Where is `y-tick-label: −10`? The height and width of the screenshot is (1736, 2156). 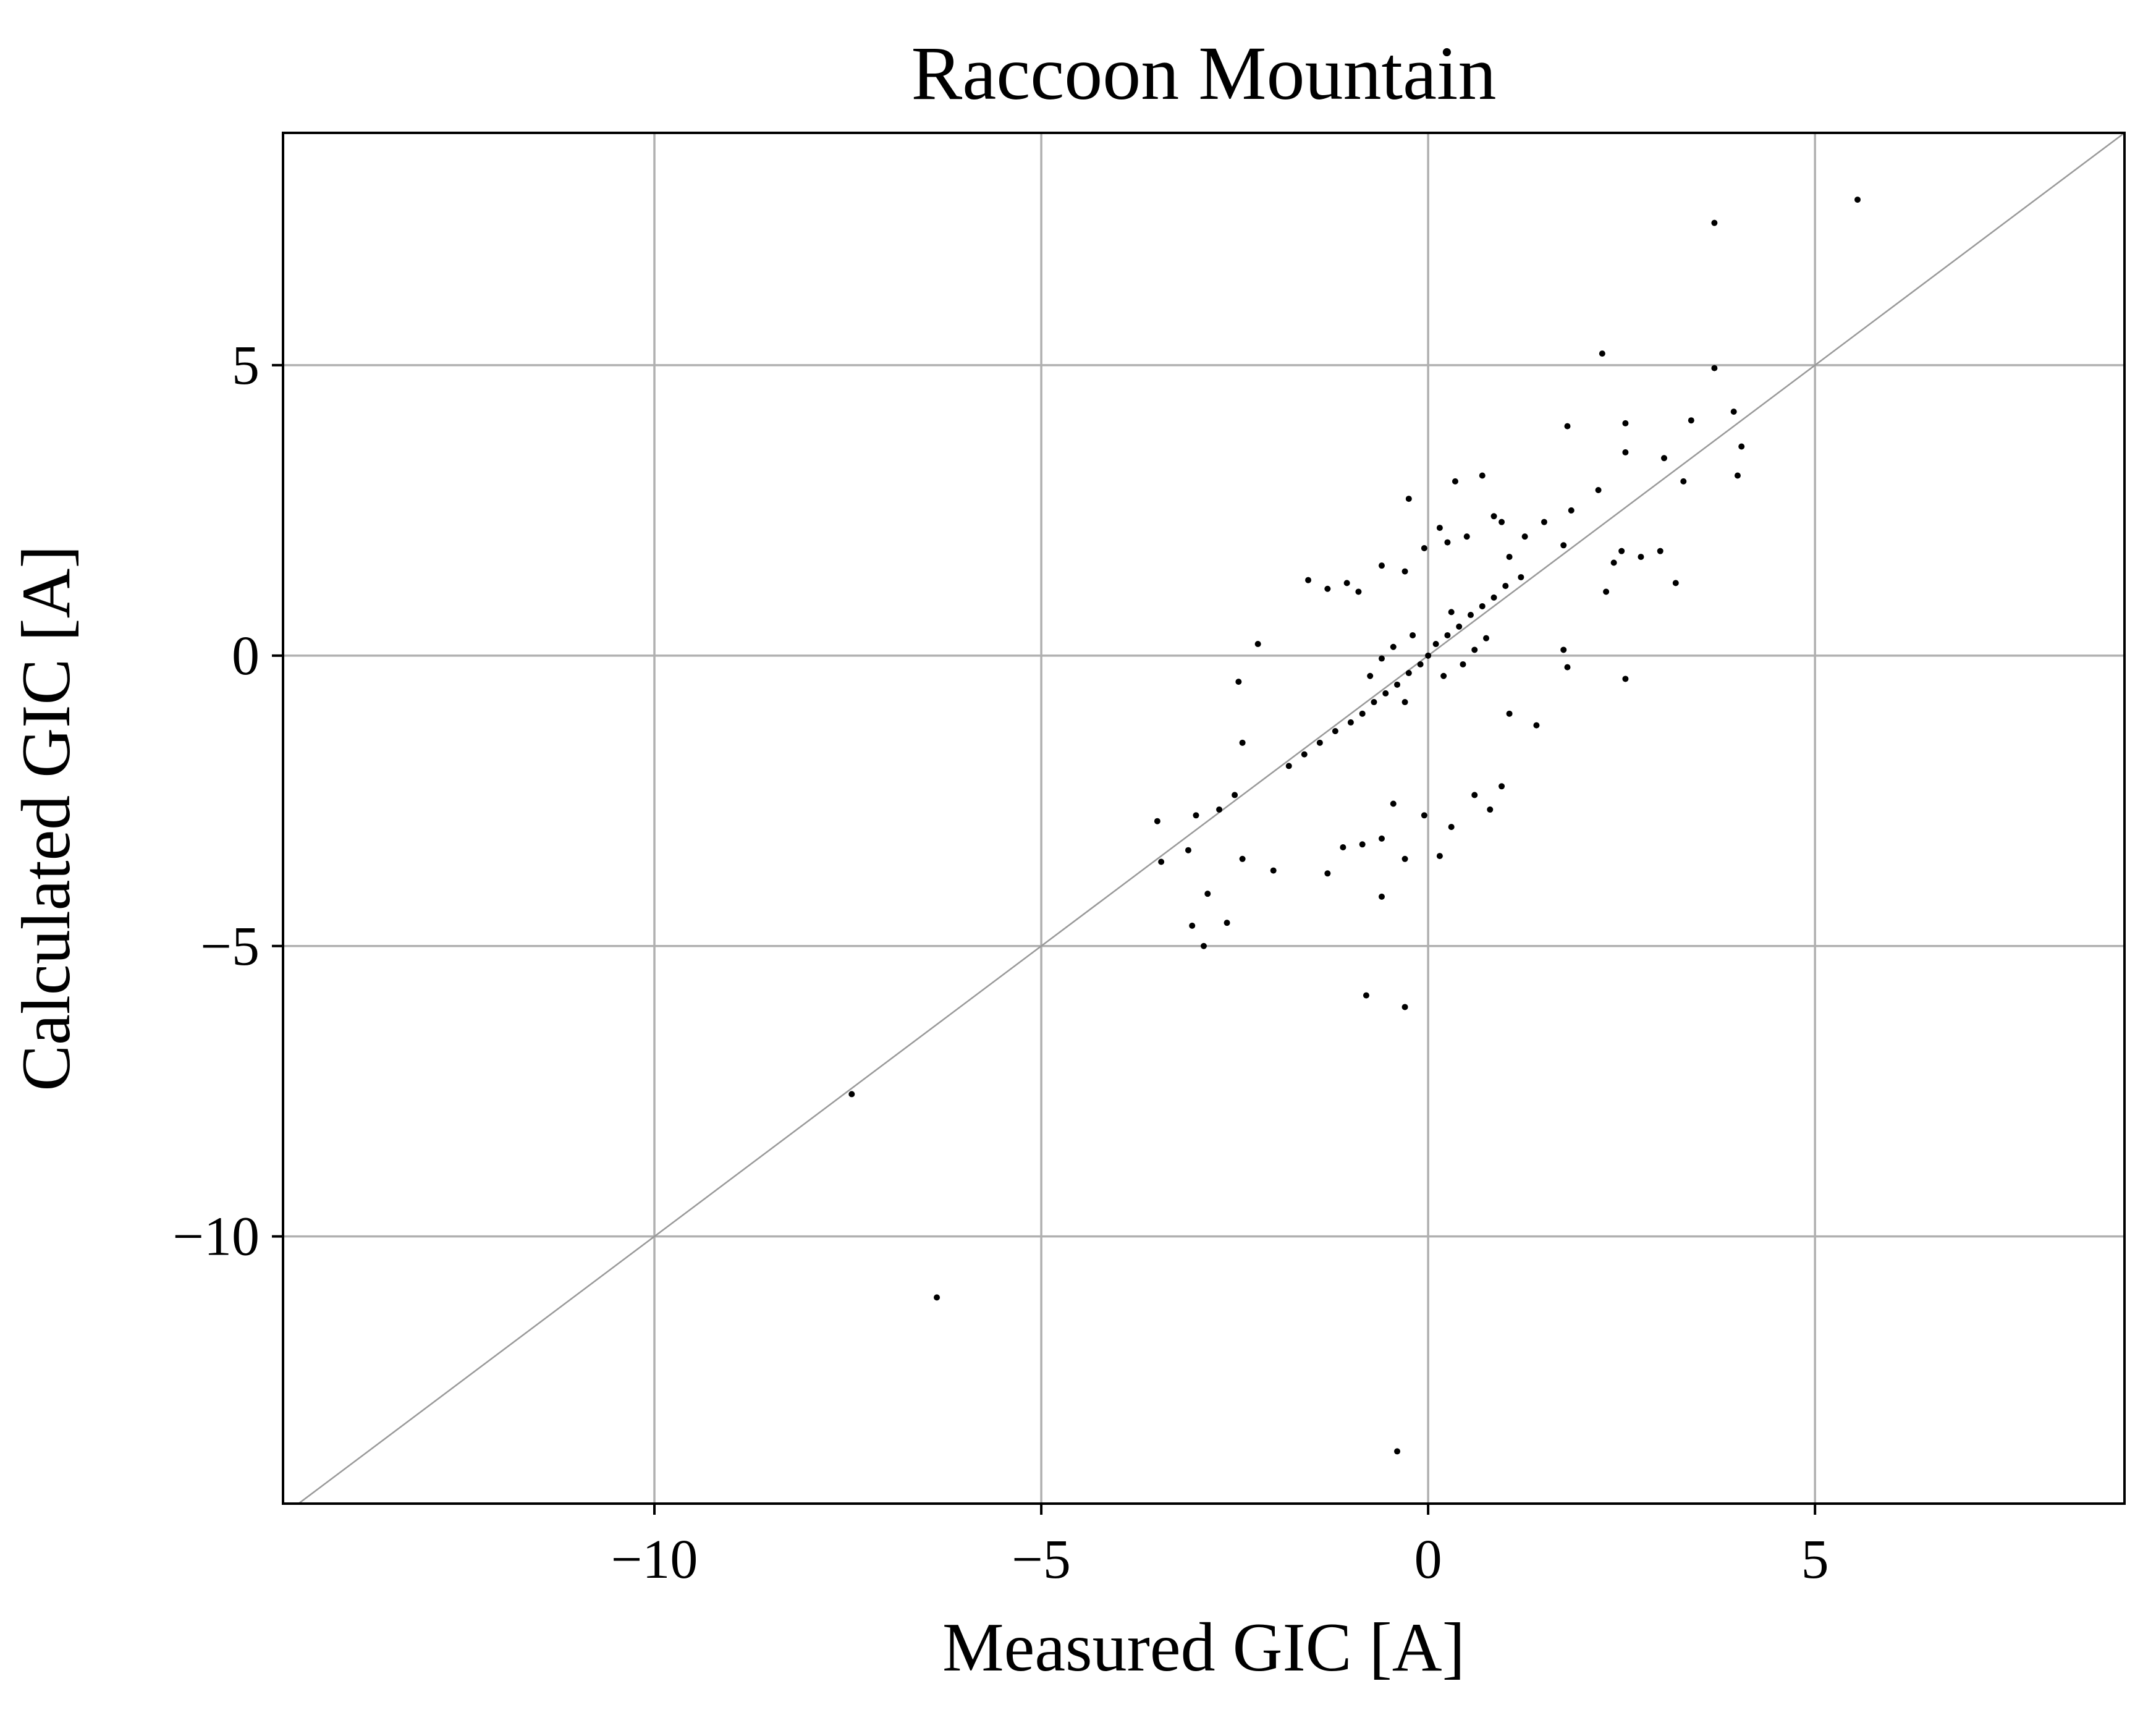 y-tick-label: −10 is located at coordinates (216, 1237).